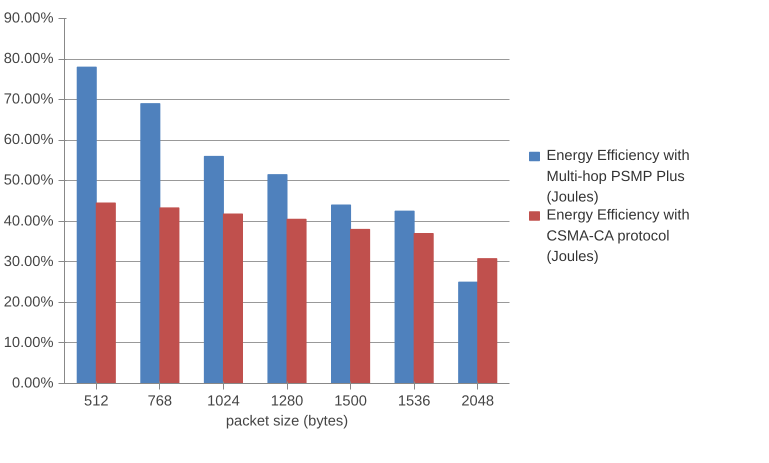 This screenshot has width=769, height=463. I want to click on x-tick-label: 512, so click(96, 402).